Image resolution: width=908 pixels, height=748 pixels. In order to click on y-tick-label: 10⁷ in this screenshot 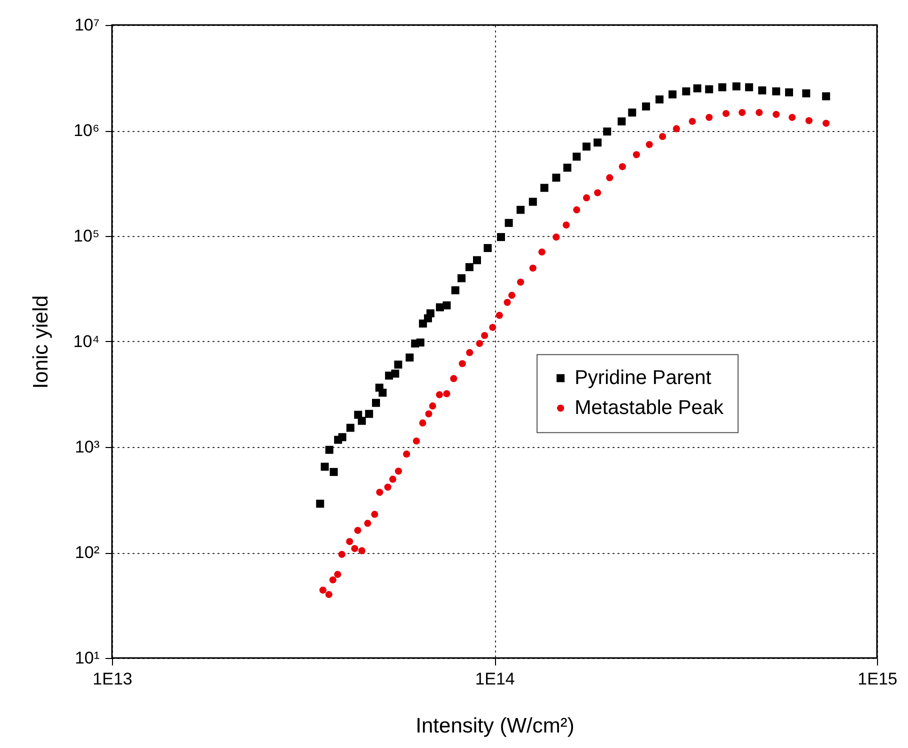, I will do `click(87, 25)`.